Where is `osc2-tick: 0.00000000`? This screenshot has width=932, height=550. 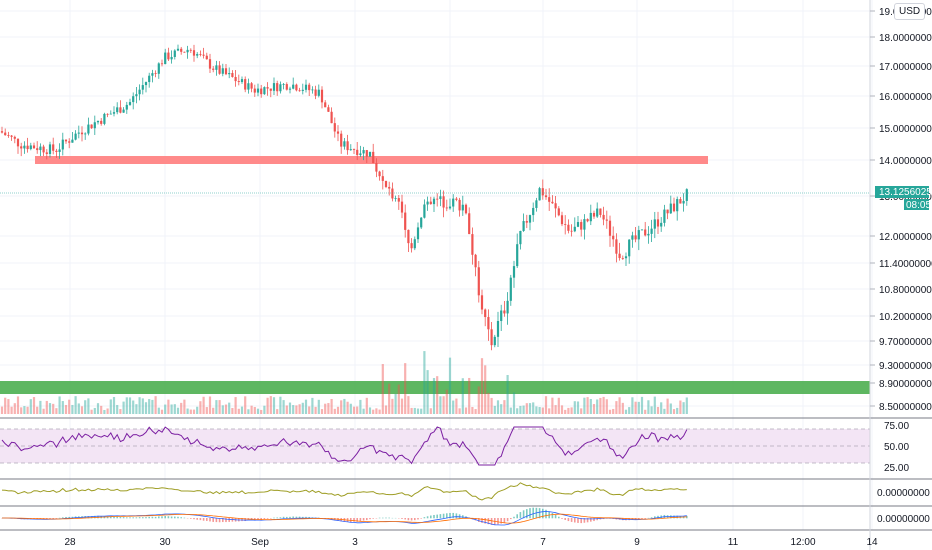 osc2-tick: 0.00000000 is located at coordinates (903, 519).